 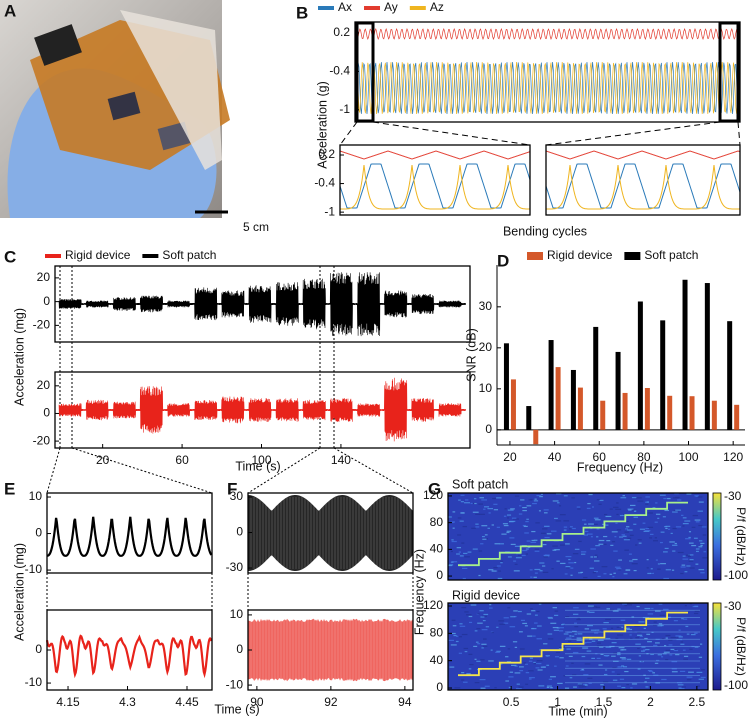 I want to click on y-tick-label: 20, so click(x=44, y=277).